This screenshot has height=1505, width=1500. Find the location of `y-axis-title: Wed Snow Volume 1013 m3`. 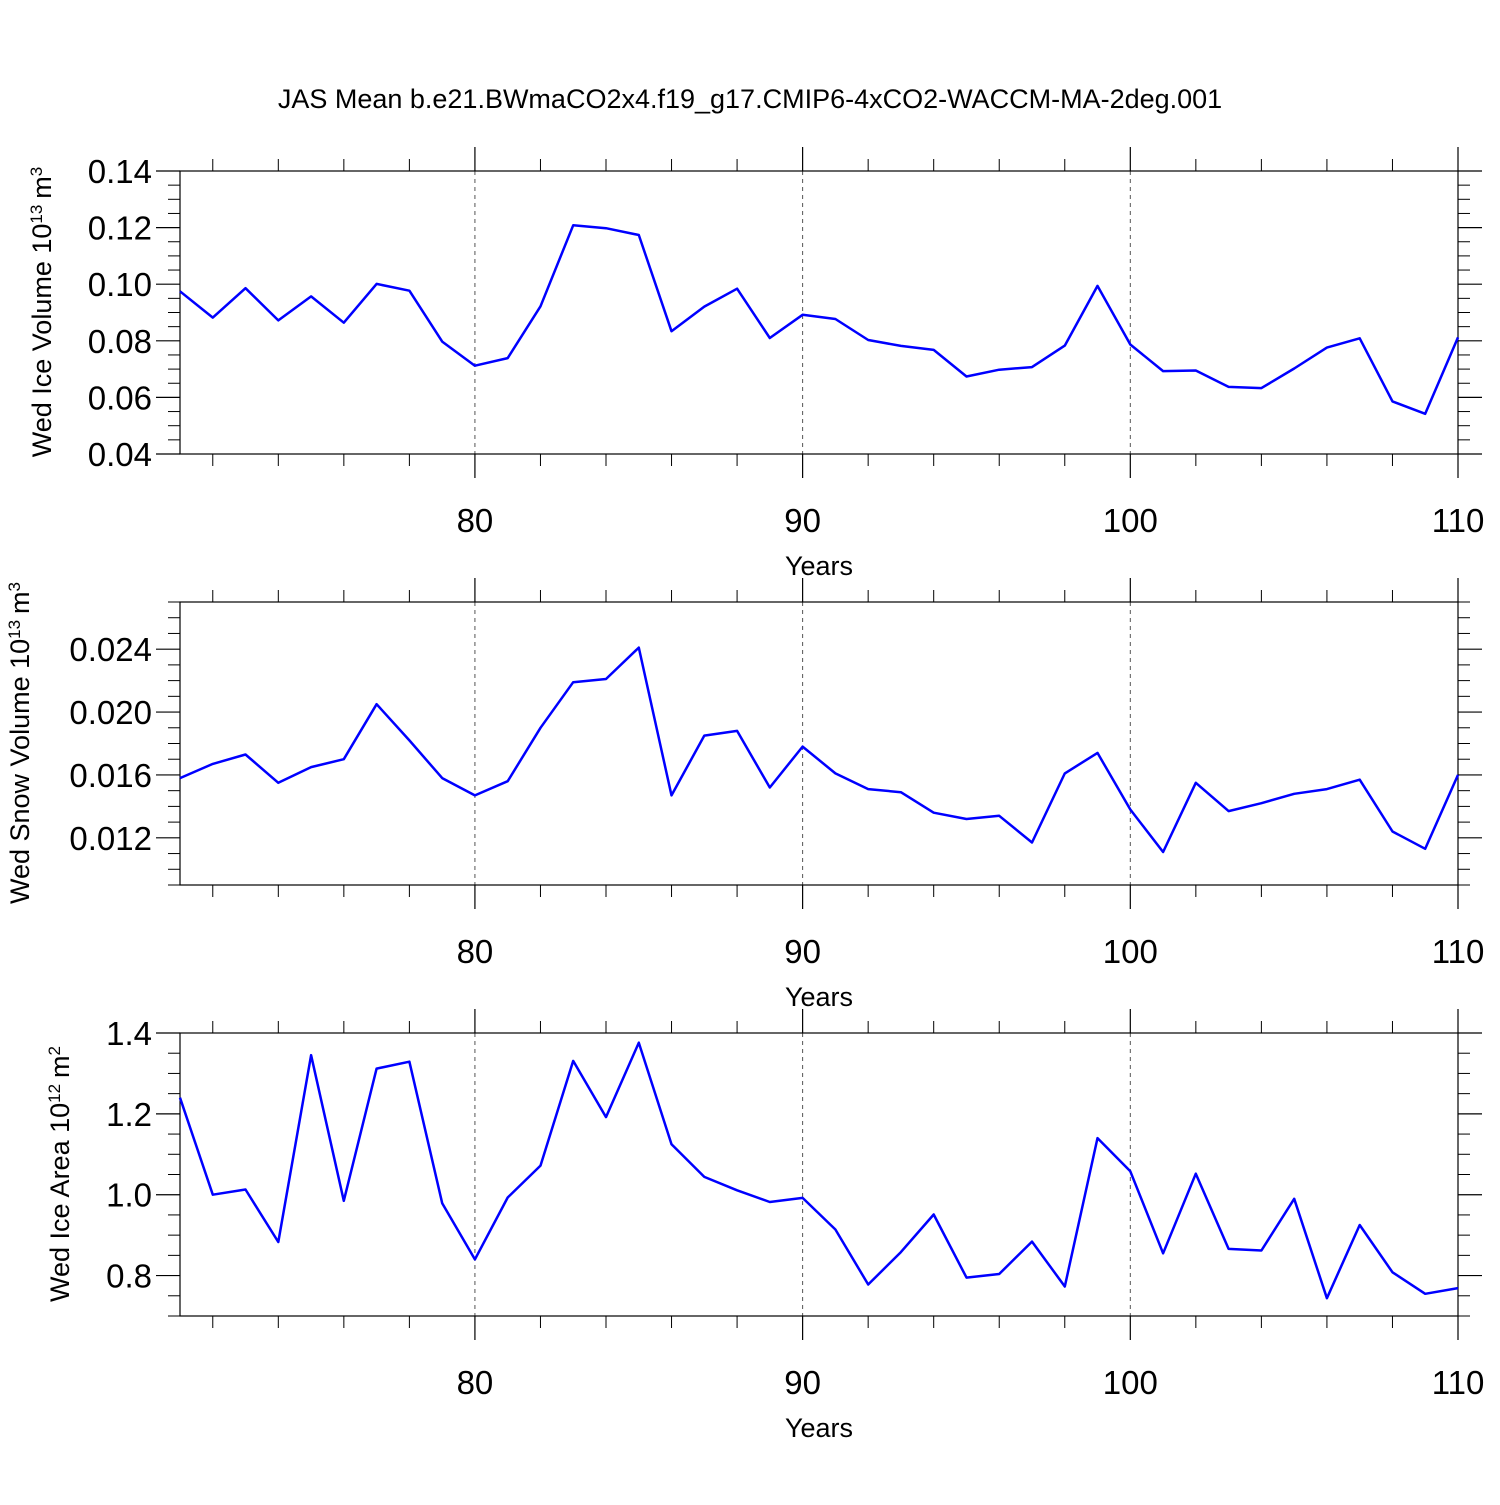

y-axis-title: Wed Snow Volume 1013 m3 is located at coordinates (20, 743).